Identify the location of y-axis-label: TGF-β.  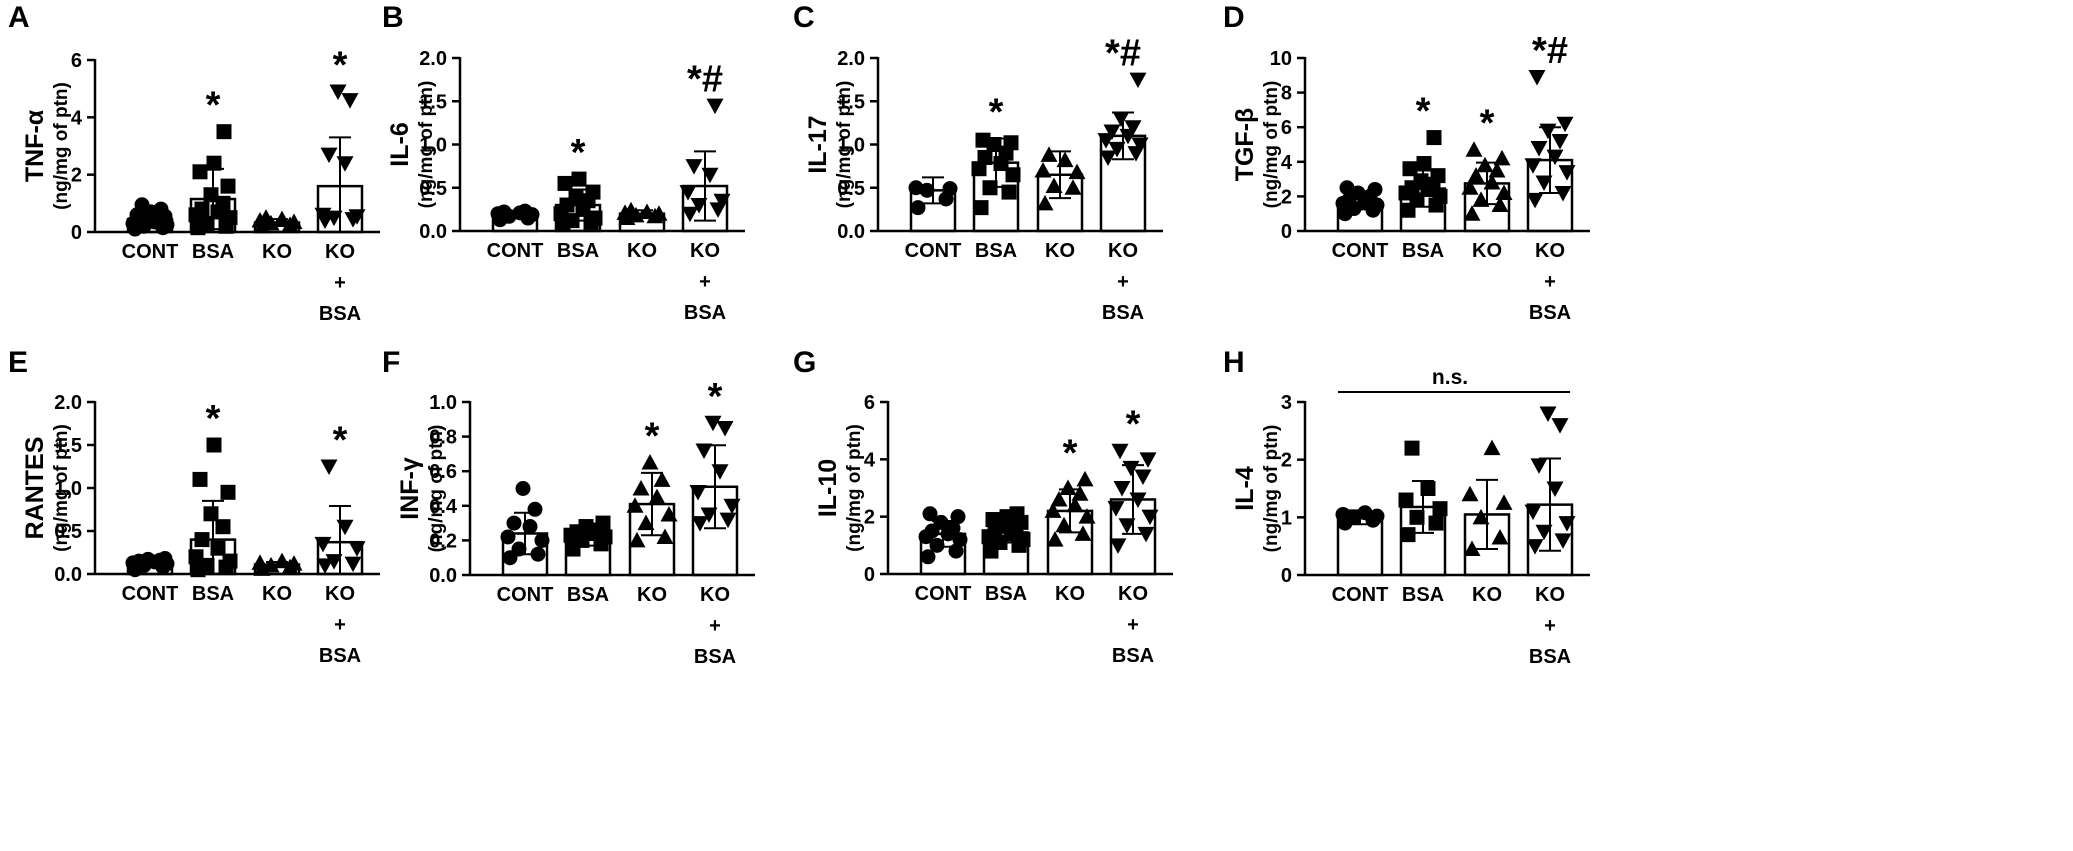
(1245, 145).